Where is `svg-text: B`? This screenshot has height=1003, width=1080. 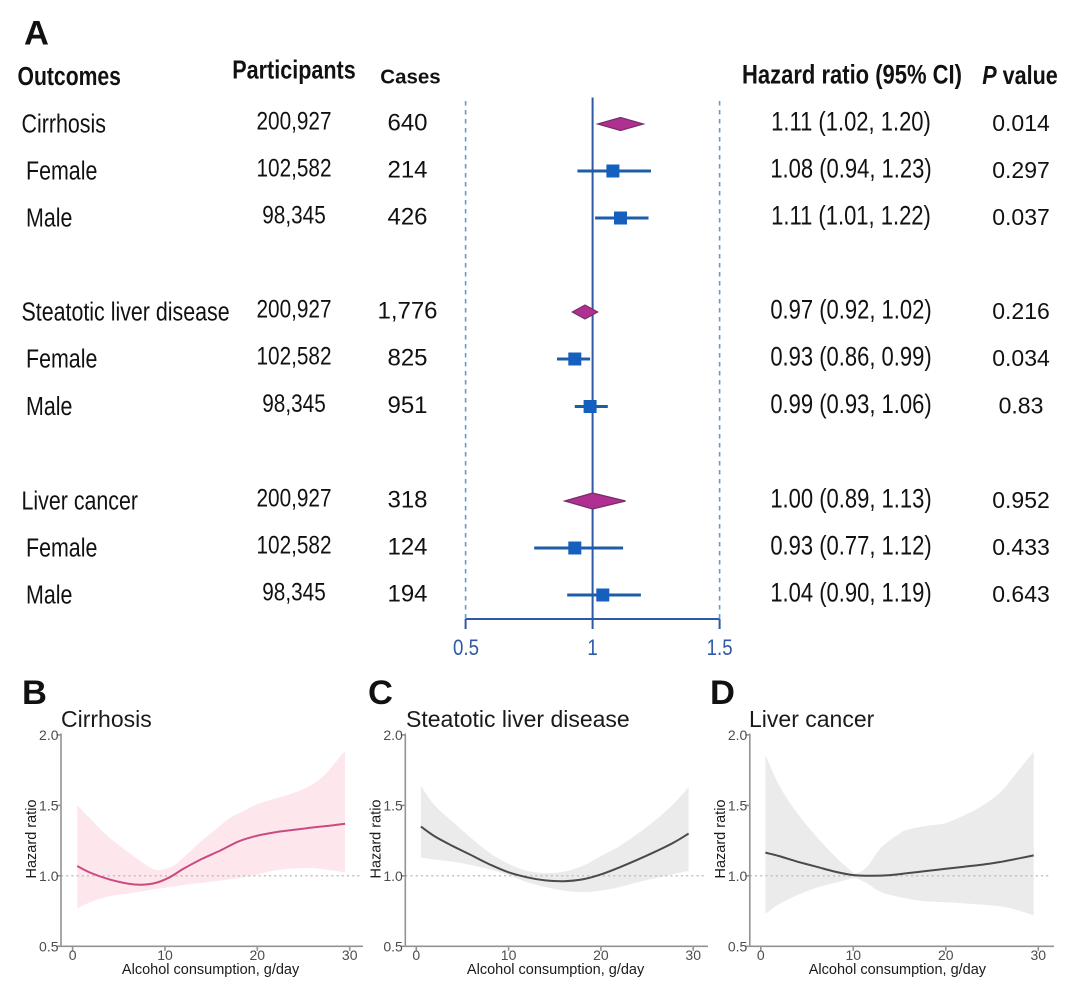
svg-text: B is located at coordinates (34, 693).